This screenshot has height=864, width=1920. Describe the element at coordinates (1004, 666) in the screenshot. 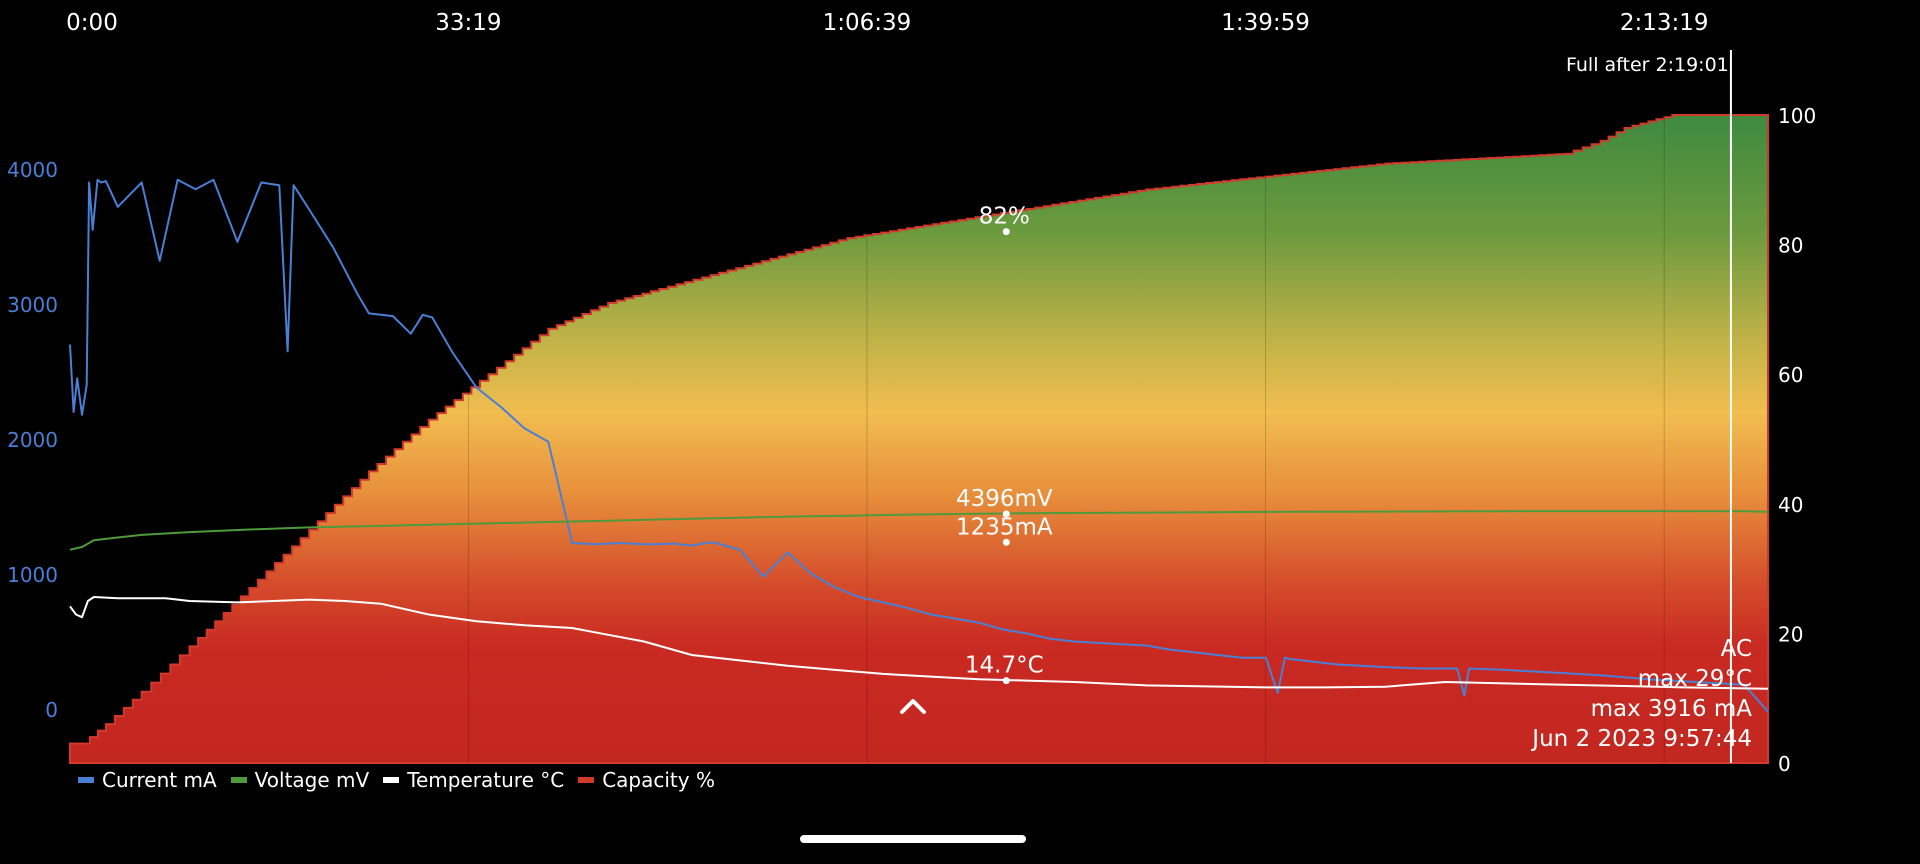

I see `annotation-label: 14.7°C` at that location.